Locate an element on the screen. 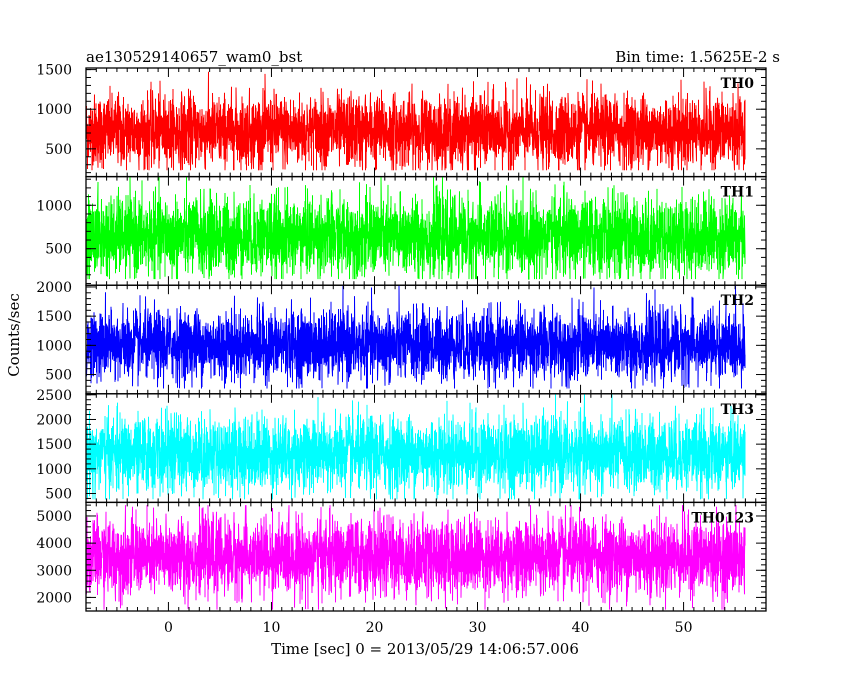 This screenshot has height=680, width=850. x-tick-label: 50 is located at coordinates (684, 628).